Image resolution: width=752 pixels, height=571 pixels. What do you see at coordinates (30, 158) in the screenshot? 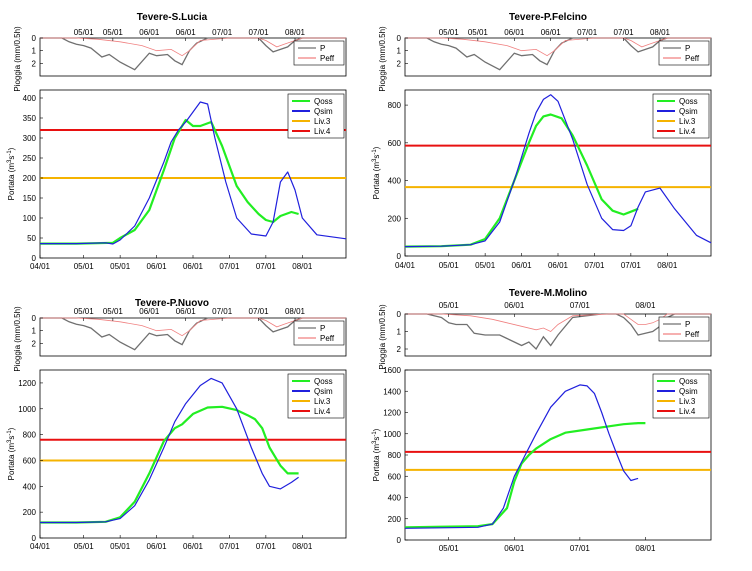
I see `flow-ytick-label: 250` at bounding box center [30, 158].